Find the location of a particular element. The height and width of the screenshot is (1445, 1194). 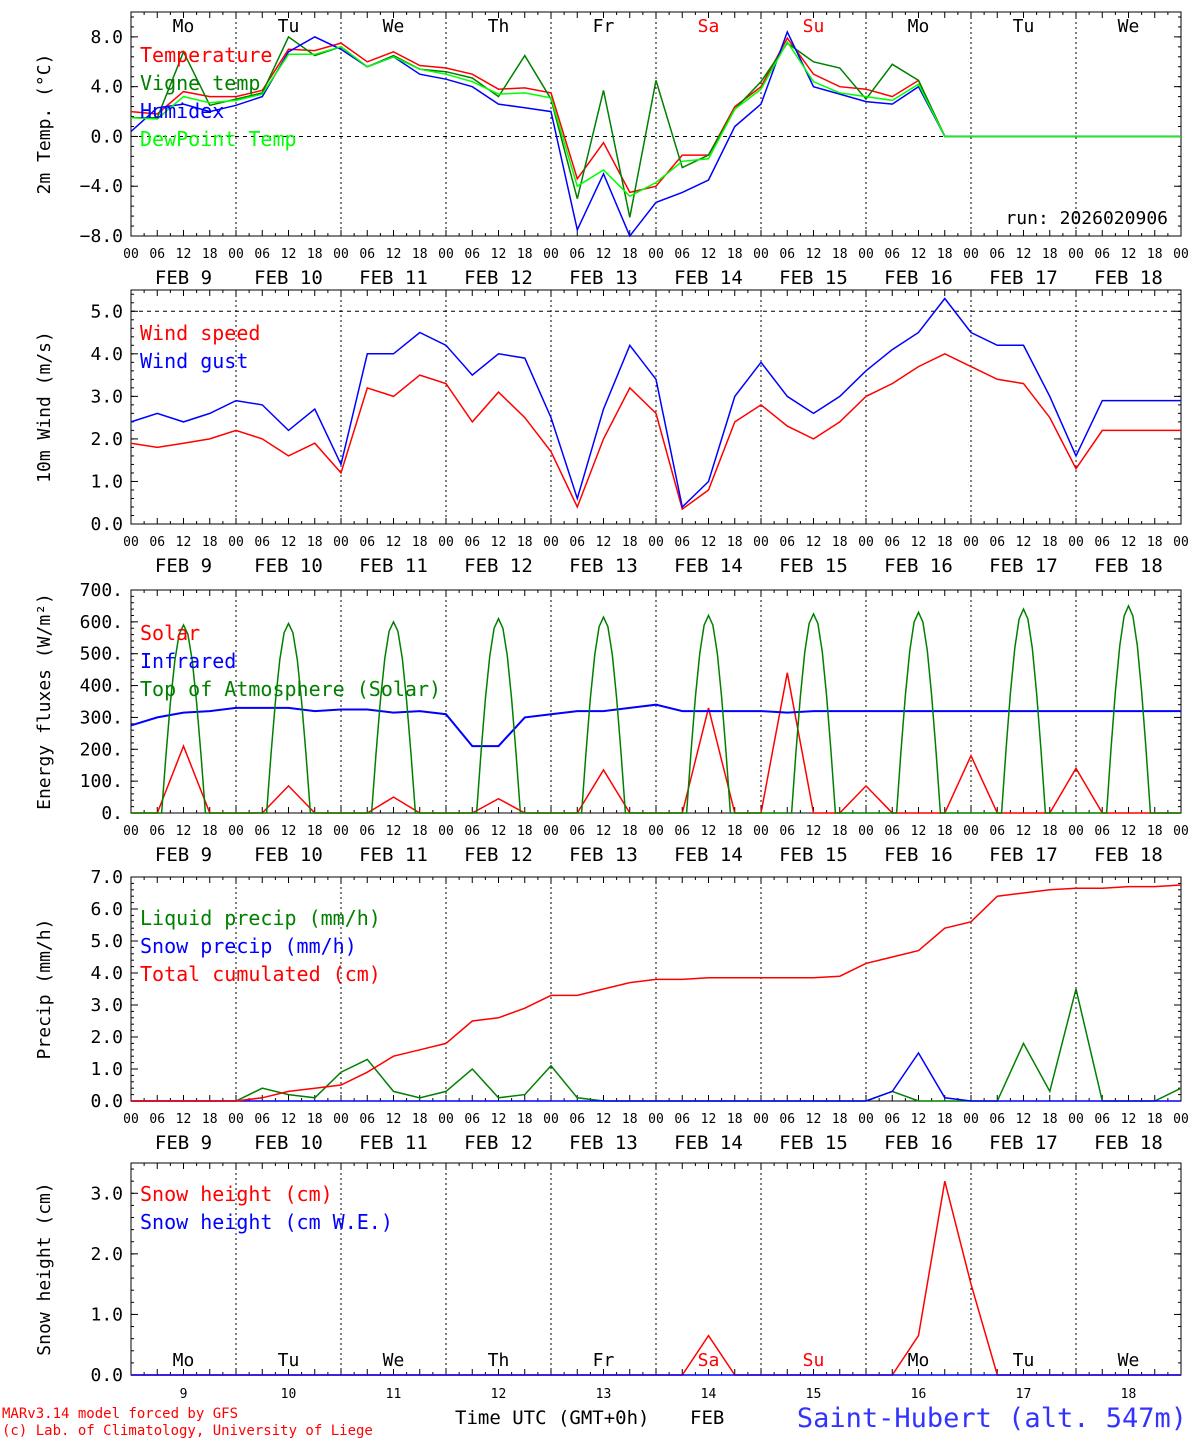

y-tick-label: 3.0 is located at coordinates (106, 396).